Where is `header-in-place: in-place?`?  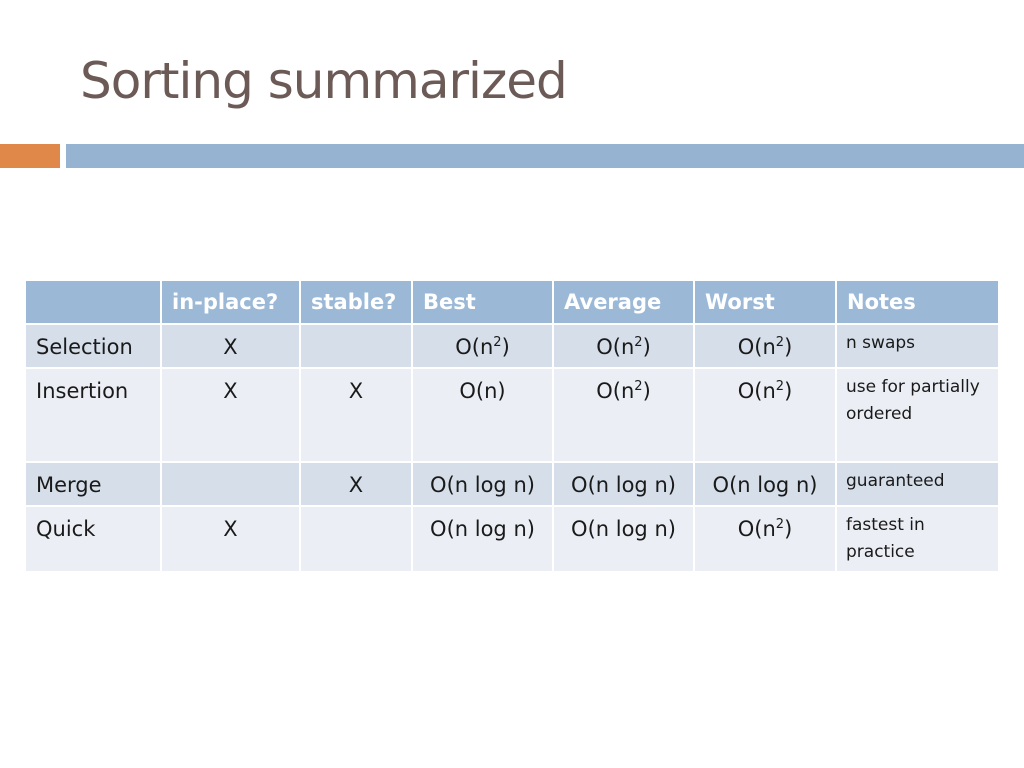 header-in-place: in-place? is located at coordinates (230, 302).